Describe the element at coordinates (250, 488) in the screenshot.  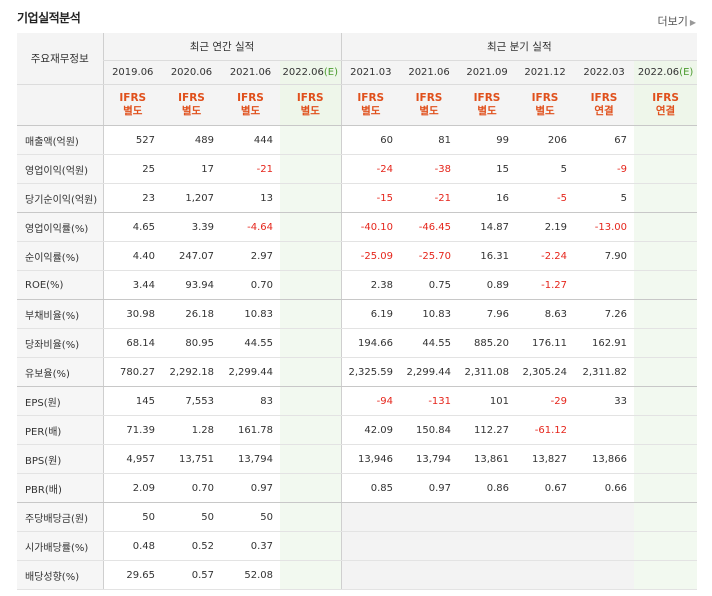
I see `table-cell: 0.97` at that location.